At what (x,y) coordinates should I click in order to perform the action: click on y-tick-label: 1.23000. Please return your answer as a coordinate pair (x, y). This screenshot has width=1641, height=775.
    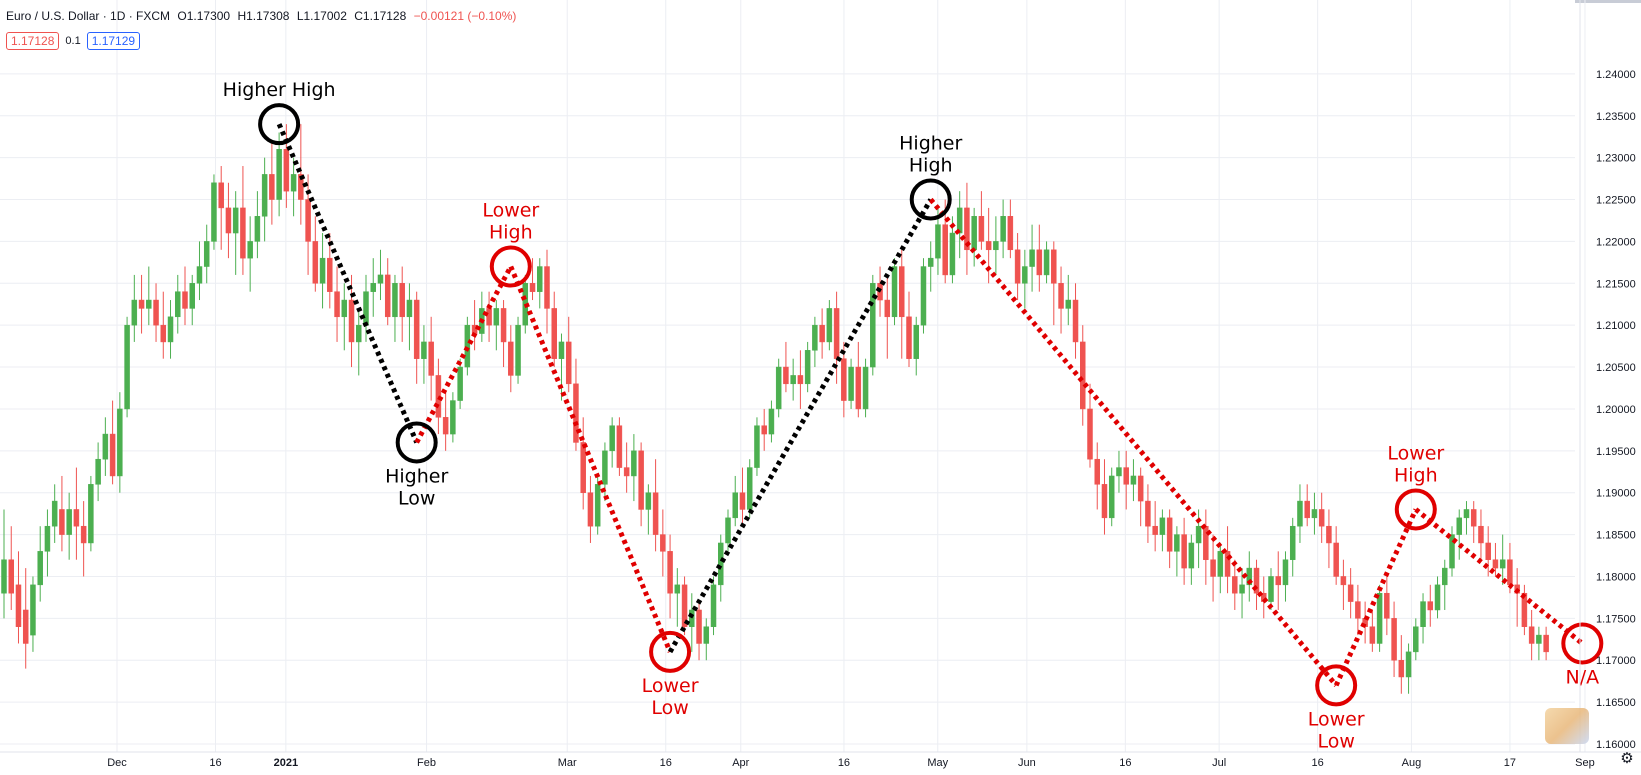
    Looking at the image, I should click on (1616, 159).